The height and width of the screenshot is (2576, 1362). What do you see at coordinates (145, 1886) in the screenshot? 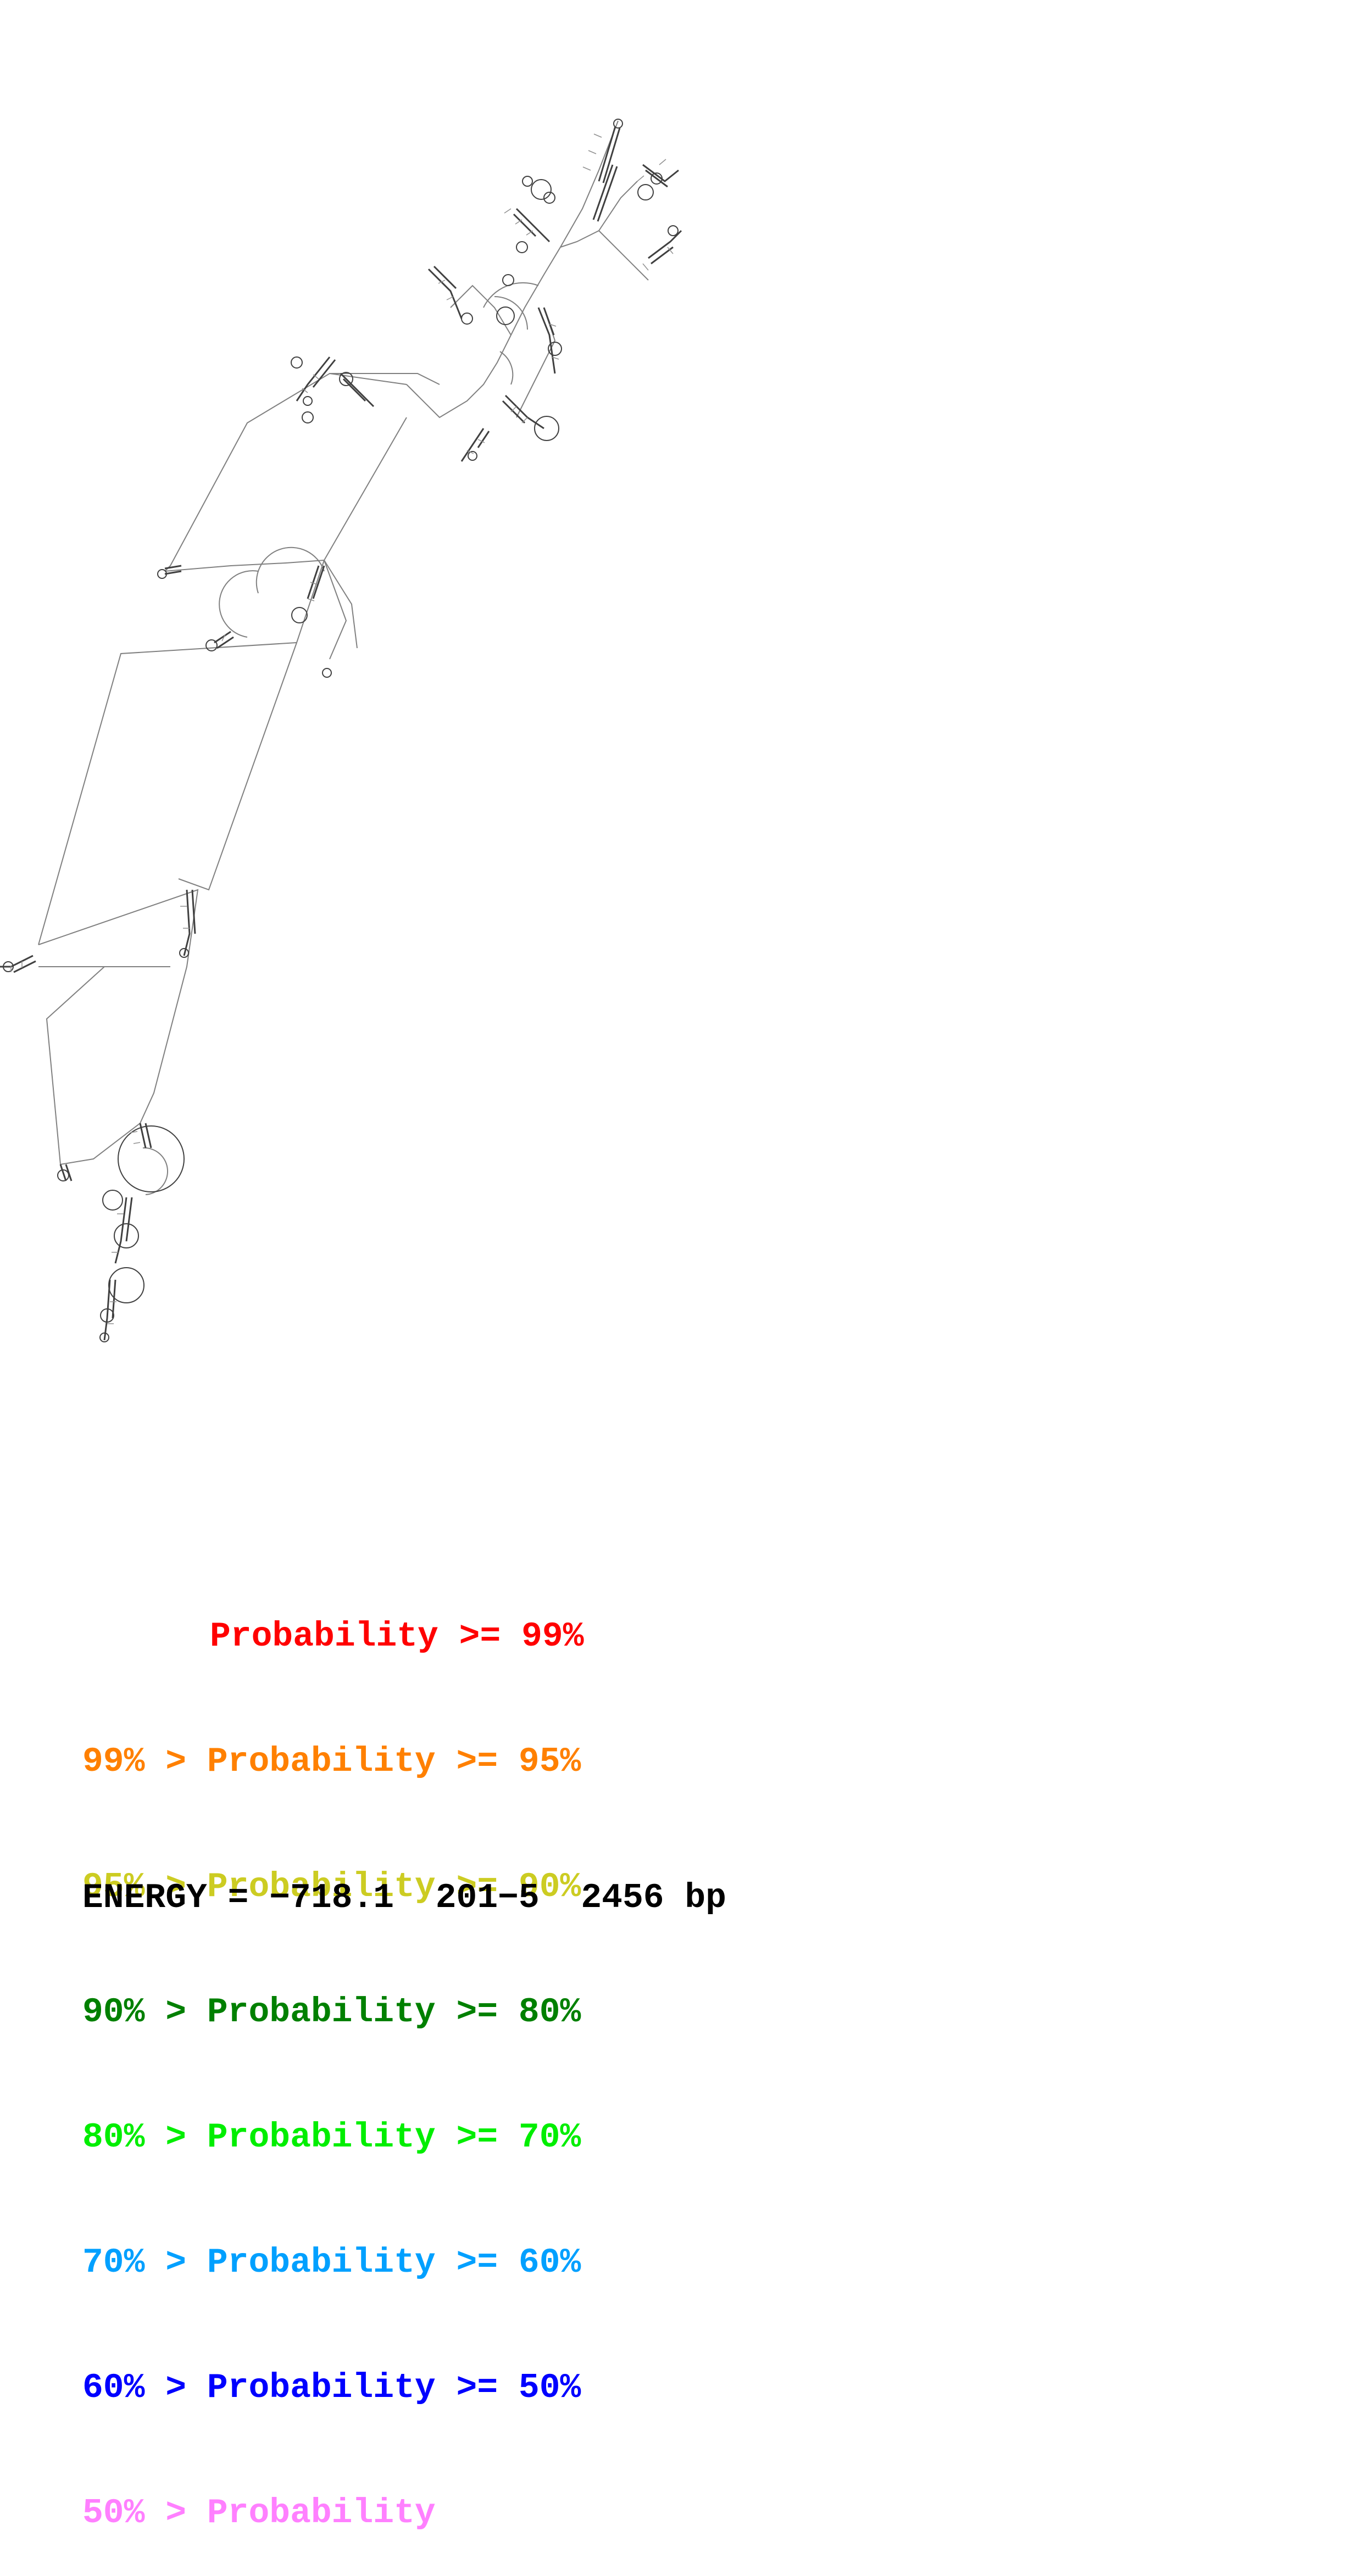
I see `legend-prefix: 95% >` at bounding box center [145, 1886].